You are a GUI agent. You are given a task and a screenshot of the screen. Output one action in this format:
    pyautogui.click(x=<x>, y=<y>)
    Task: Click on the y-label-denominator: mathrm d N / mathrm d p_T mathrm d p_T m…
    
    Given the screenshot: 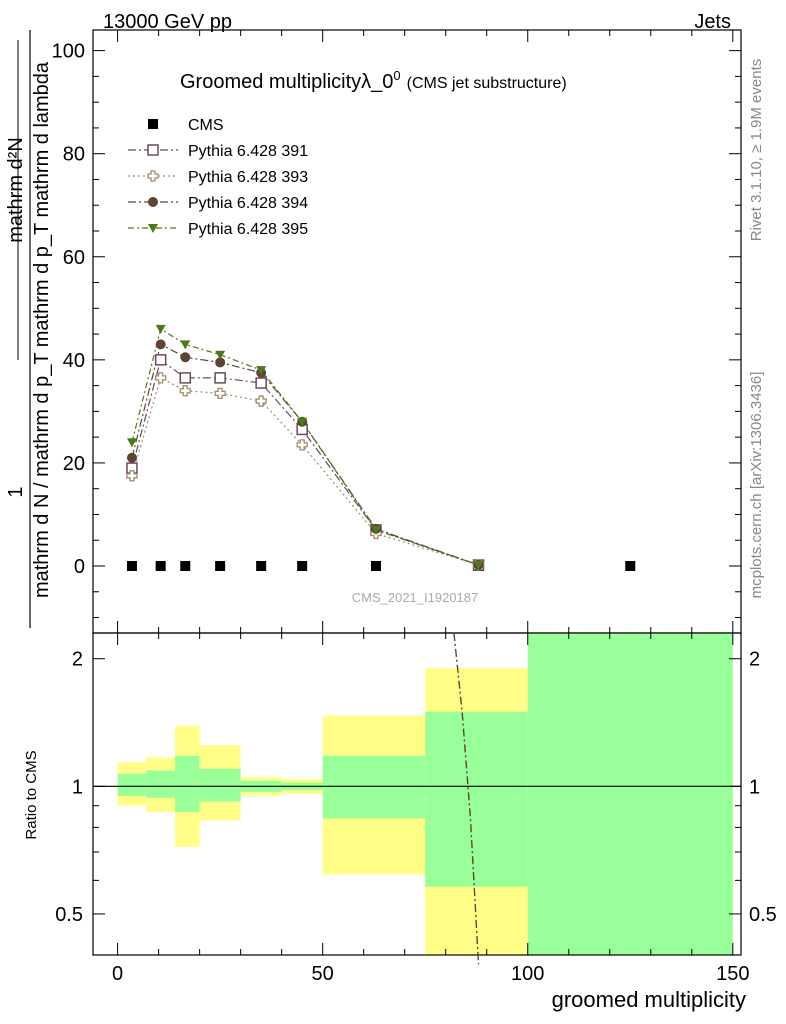 What is the action you would take?
    pyautogui.click(x=42, y=329)
    